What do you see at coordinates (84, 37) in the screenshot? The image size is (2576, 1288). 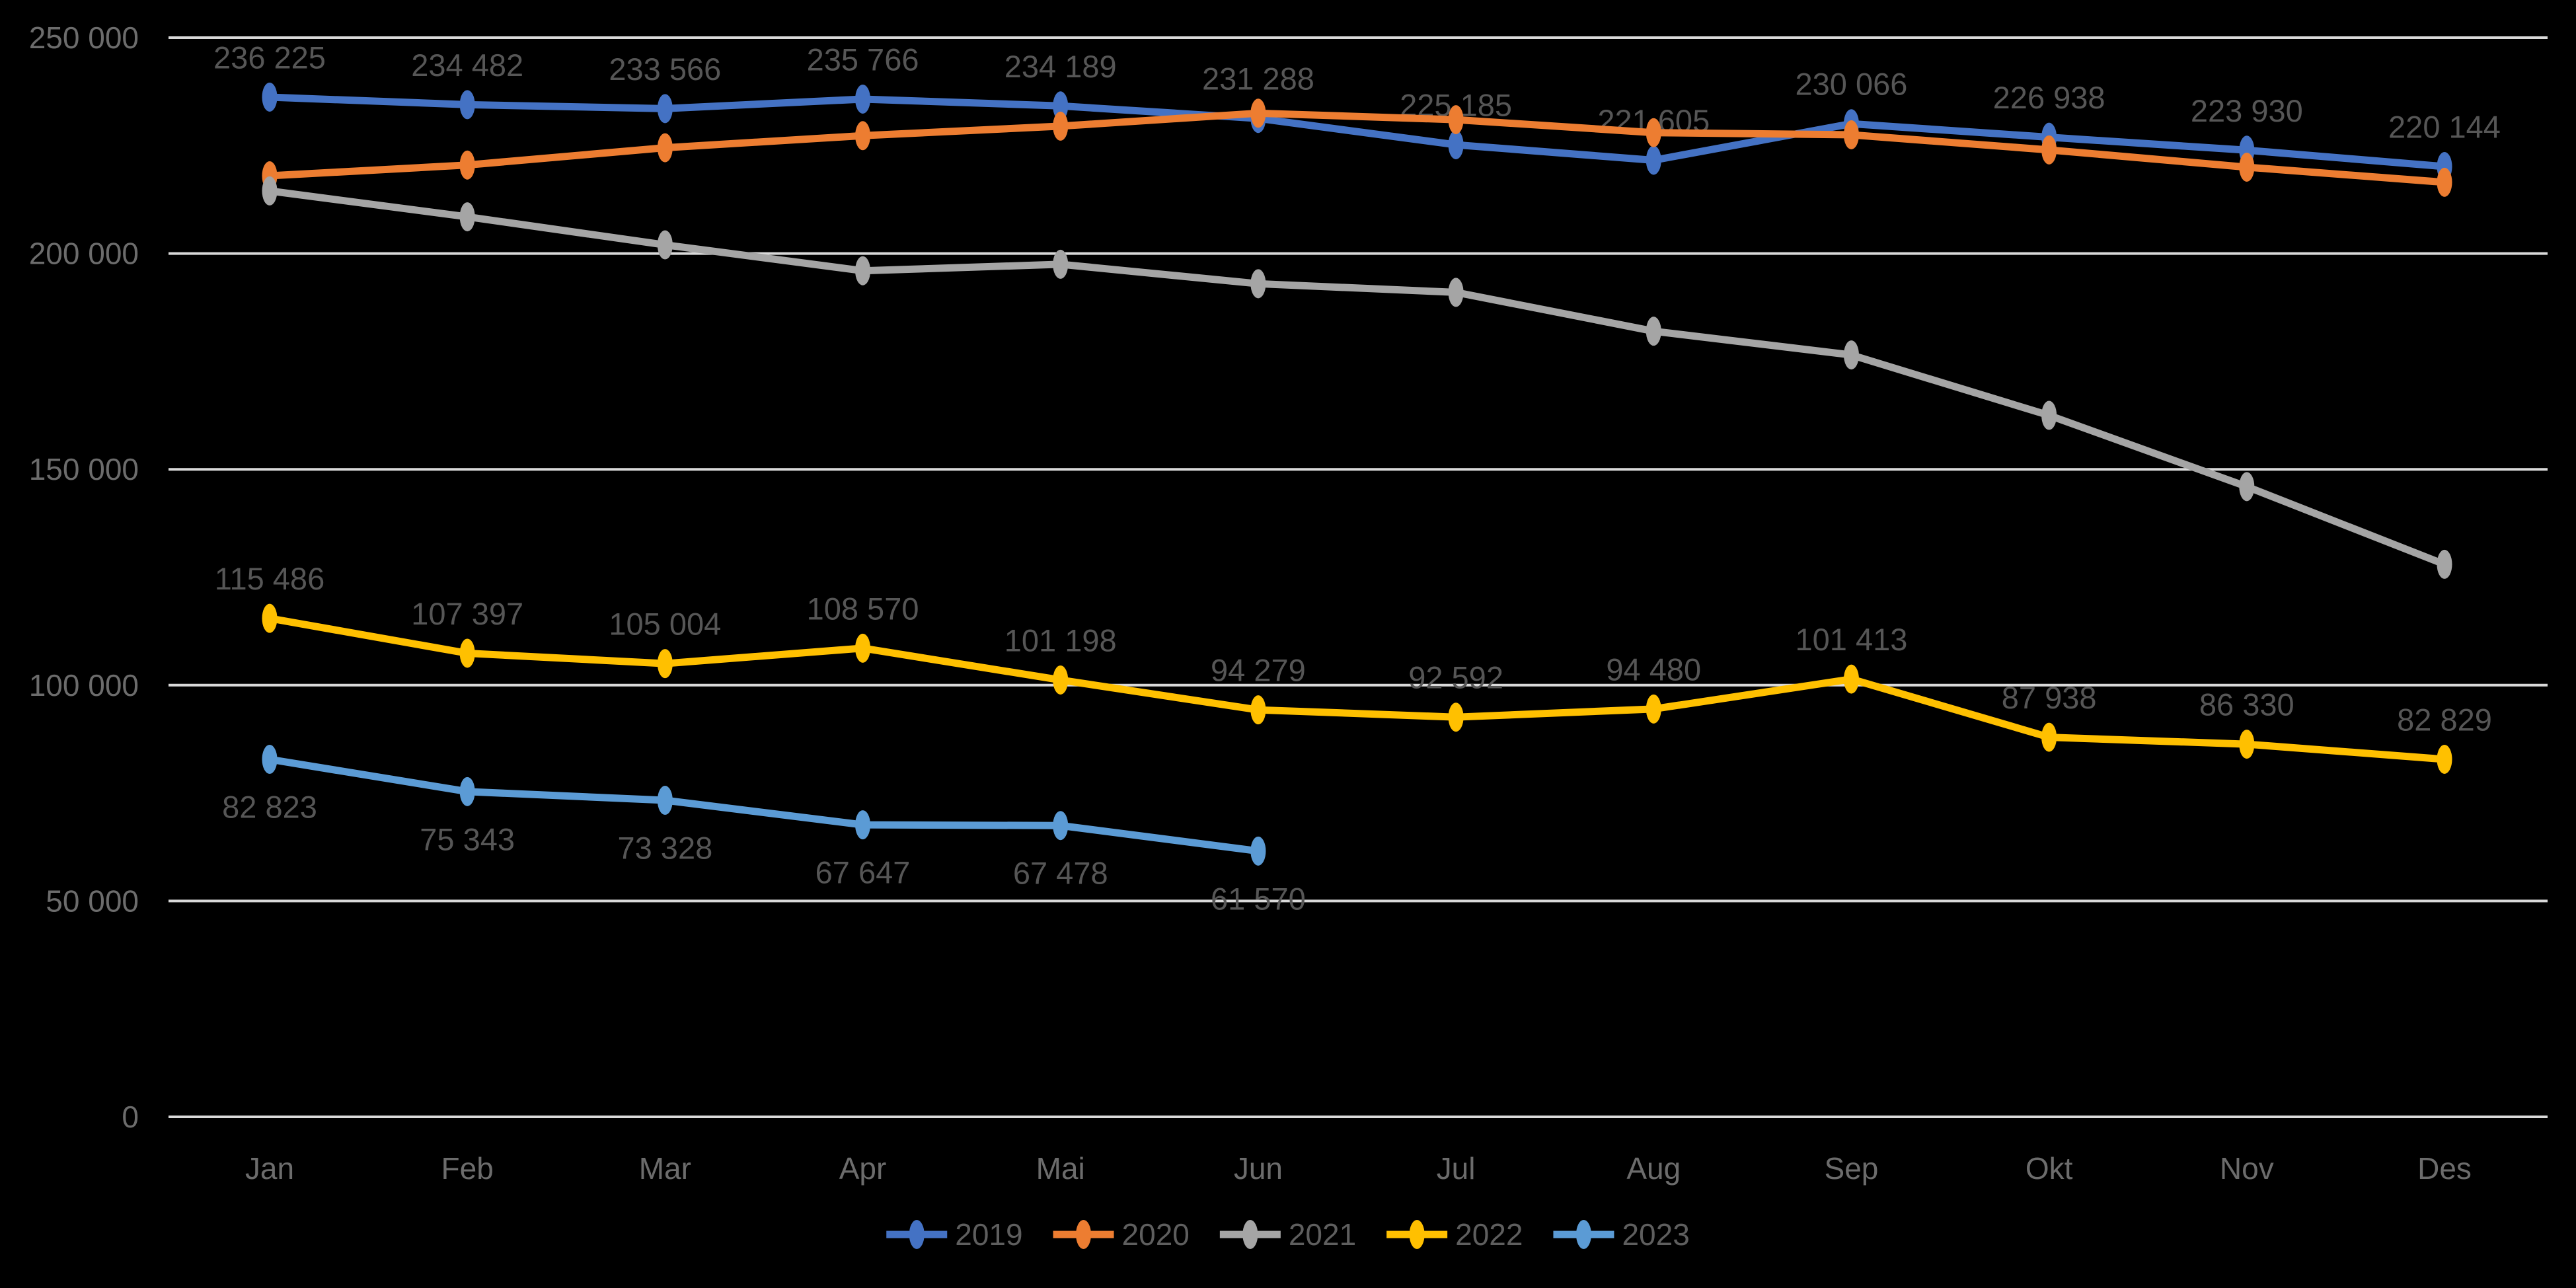 I see `y-axis-tick-label: 250 000` at bounding box center [84, 37].